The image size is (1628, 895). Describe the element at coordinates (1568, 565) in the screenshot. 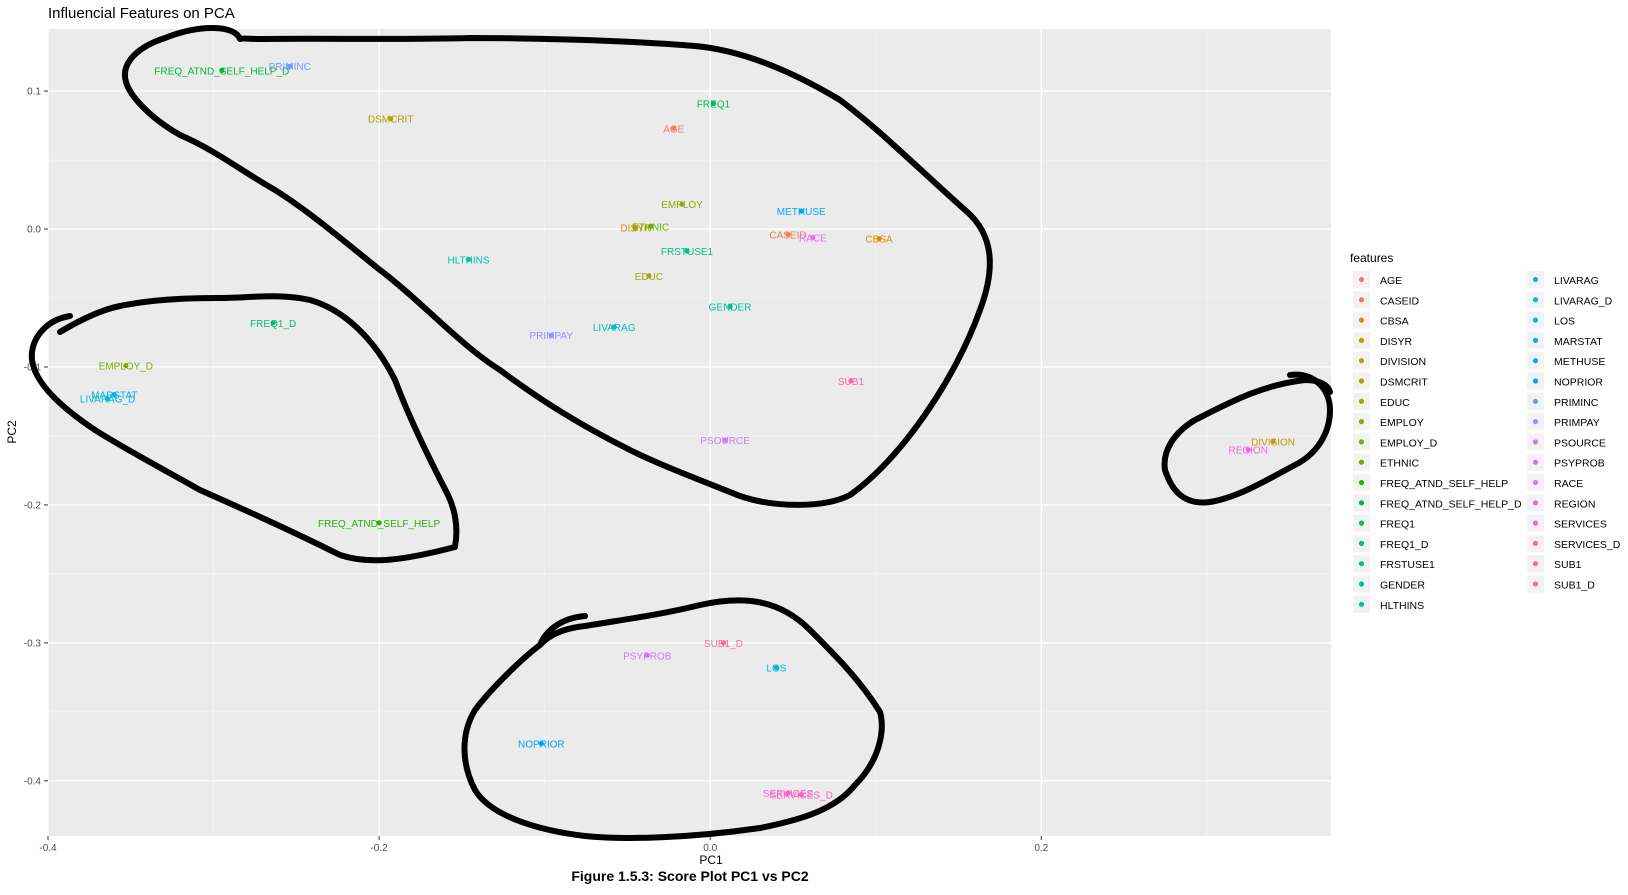

I see `legend-entry-sub1: SUB1` at that location.